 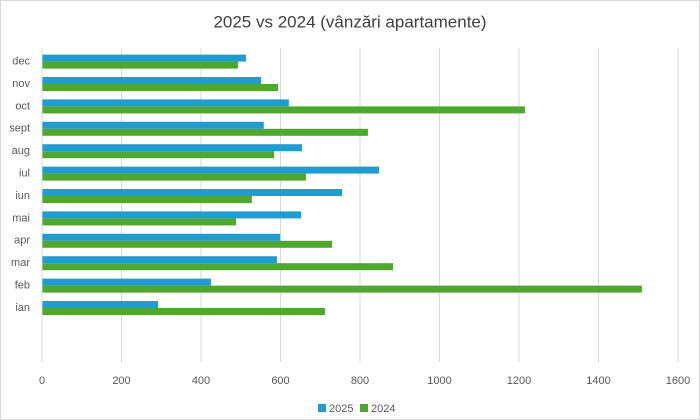 What do you see at coordinates (21, 218) in the screenshot?
I see `y-tick-label: mai` at bounding box center [21, 218].